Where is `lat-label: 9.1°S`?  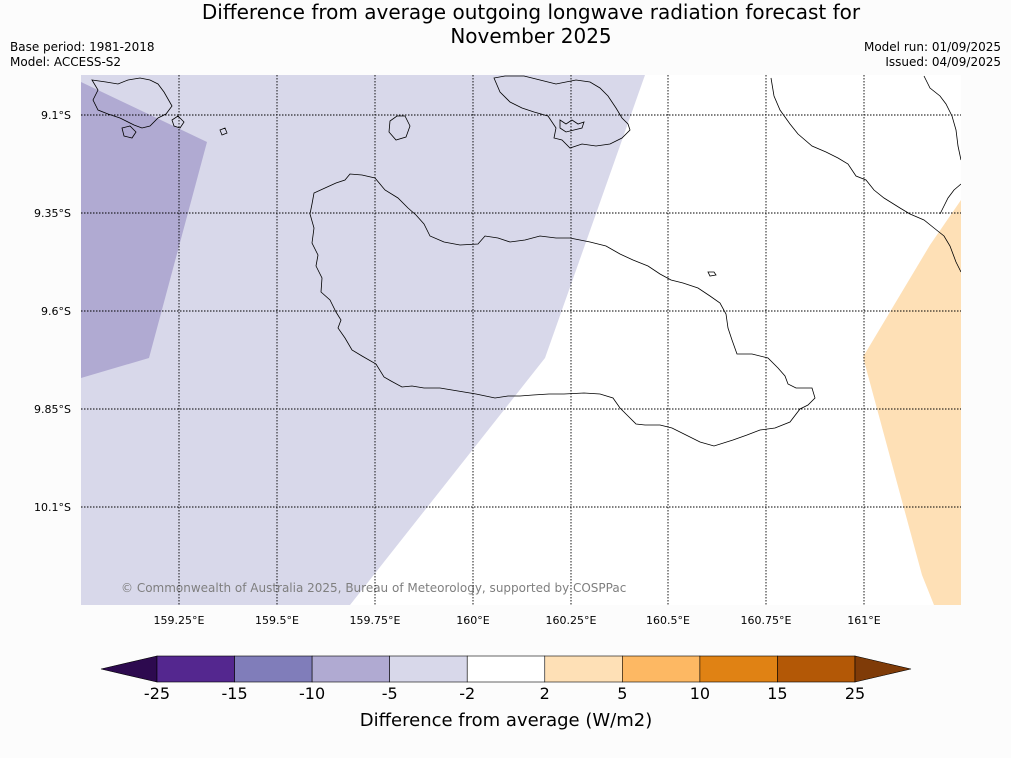
lat-label: 9.1°S is located at coordinates (56, 115).